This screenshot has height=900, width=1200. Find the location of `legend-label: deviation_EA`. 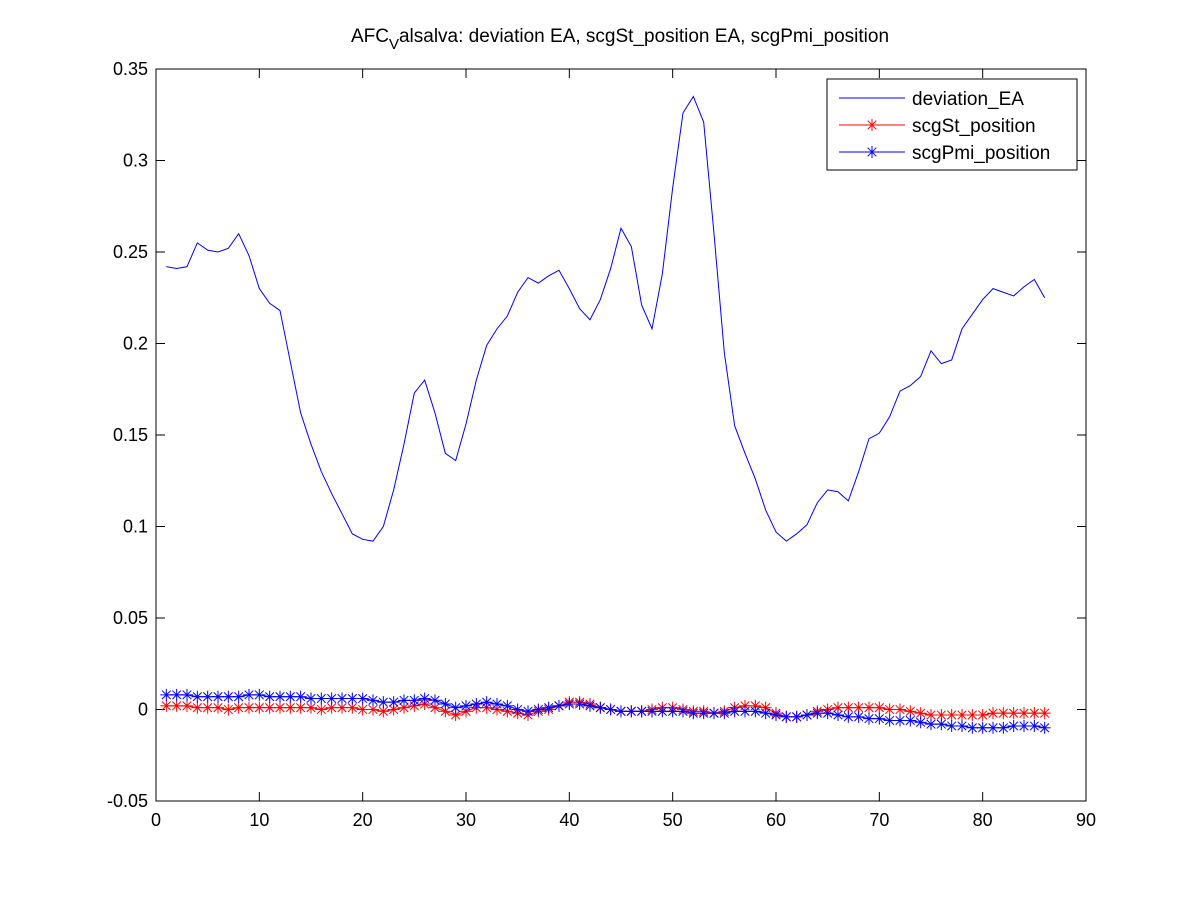

legend-label: deviation_EA is located at coordinates (968, 99).